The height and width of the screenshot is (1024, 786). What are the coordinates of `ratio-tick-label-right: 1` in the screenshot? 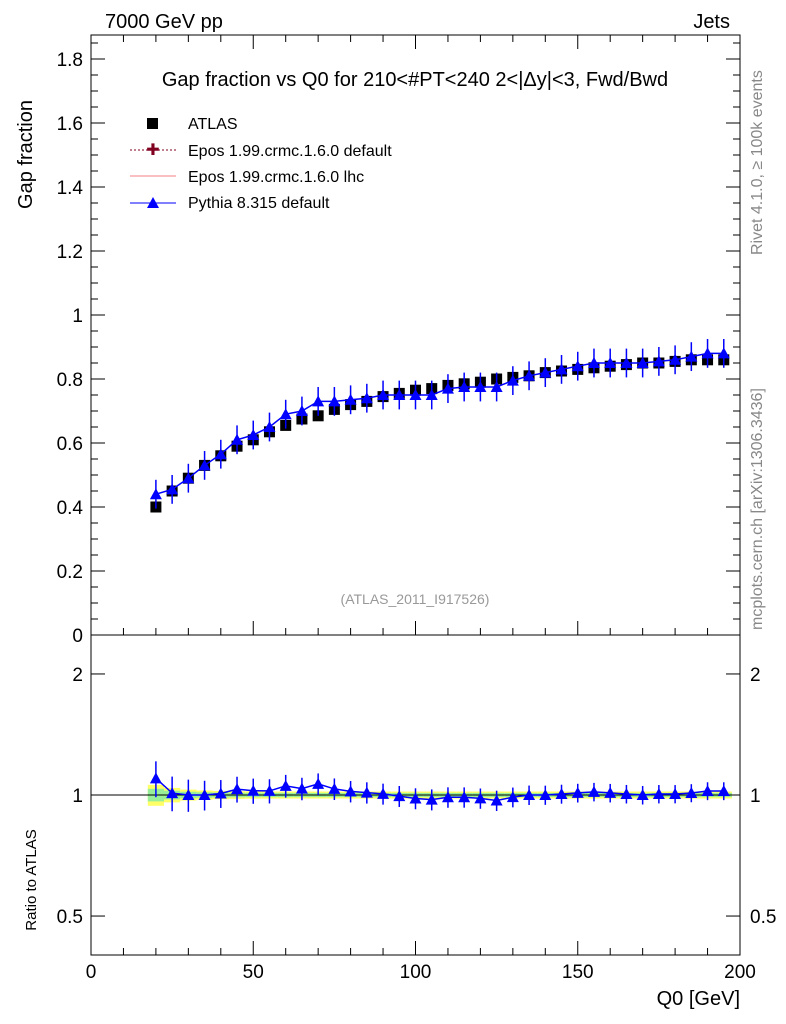 It's located at (755, 796).